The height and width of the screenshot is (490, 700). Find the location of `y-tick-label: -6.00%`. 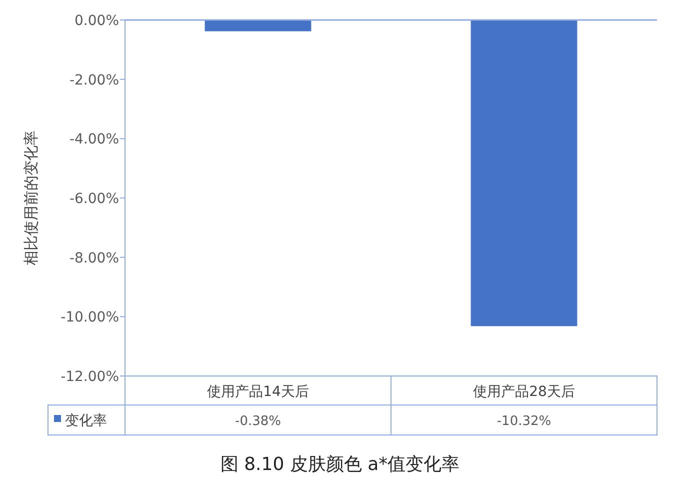

y-tick-label: -6.00% is located at coordinates (94, 199).